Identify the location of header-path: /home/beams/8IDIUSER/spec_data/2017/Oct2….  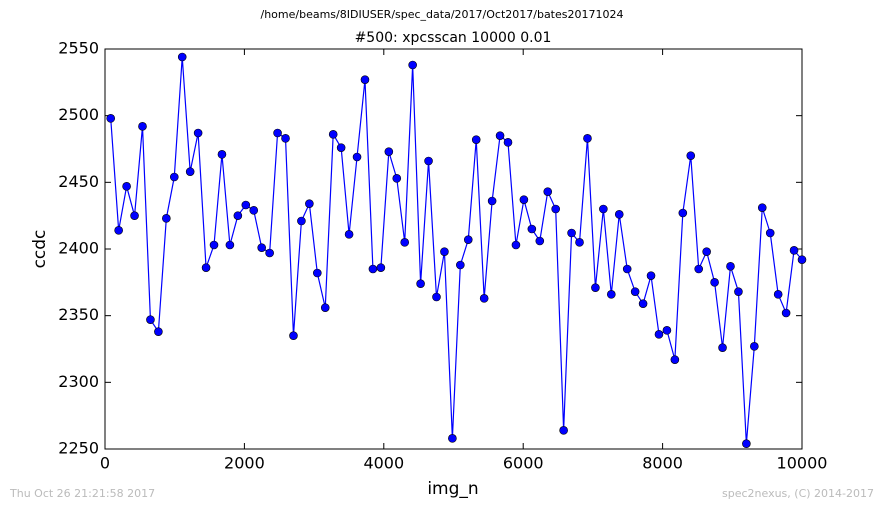
(442, 14).